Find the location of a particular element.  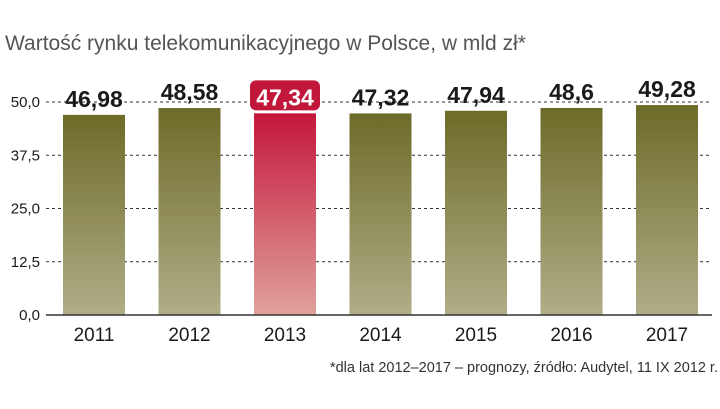

x-tick-label: 2013 is located at coordinates (285, 335).